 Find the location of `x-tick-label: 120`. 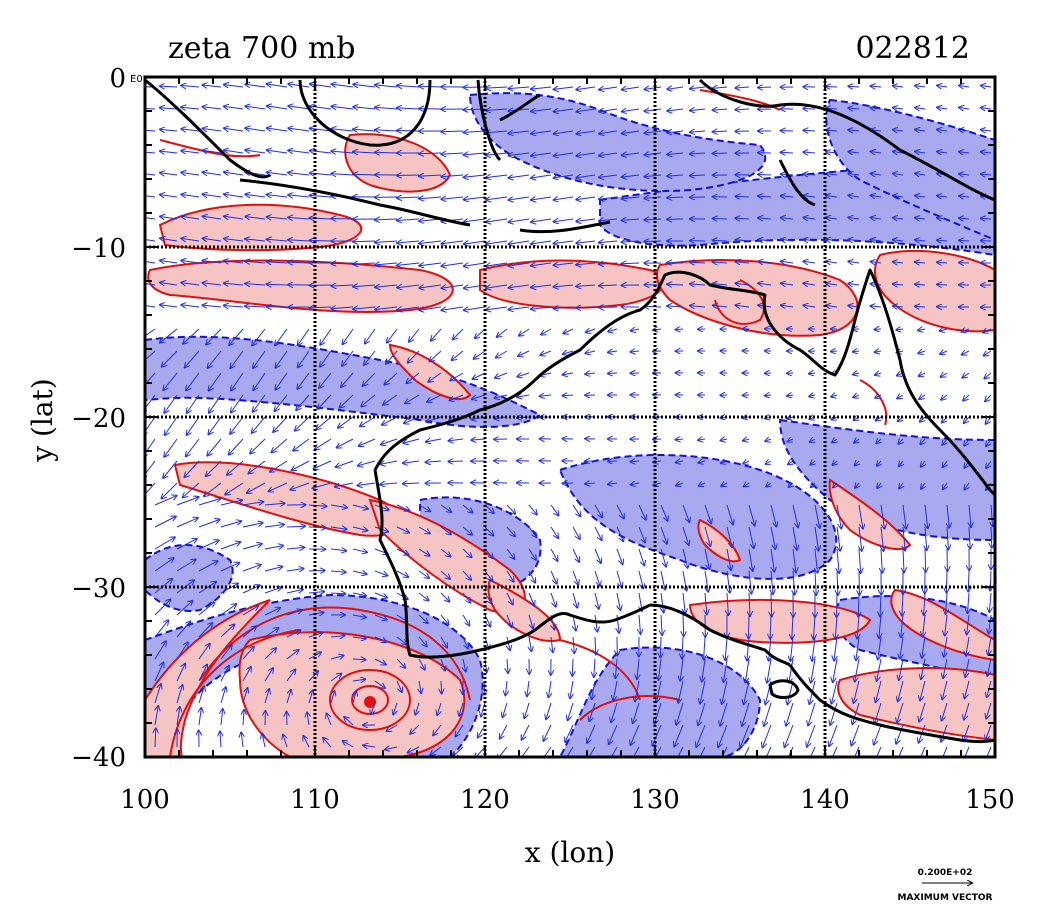

x-tick-label: 120 is located at coordinates (485, 800).